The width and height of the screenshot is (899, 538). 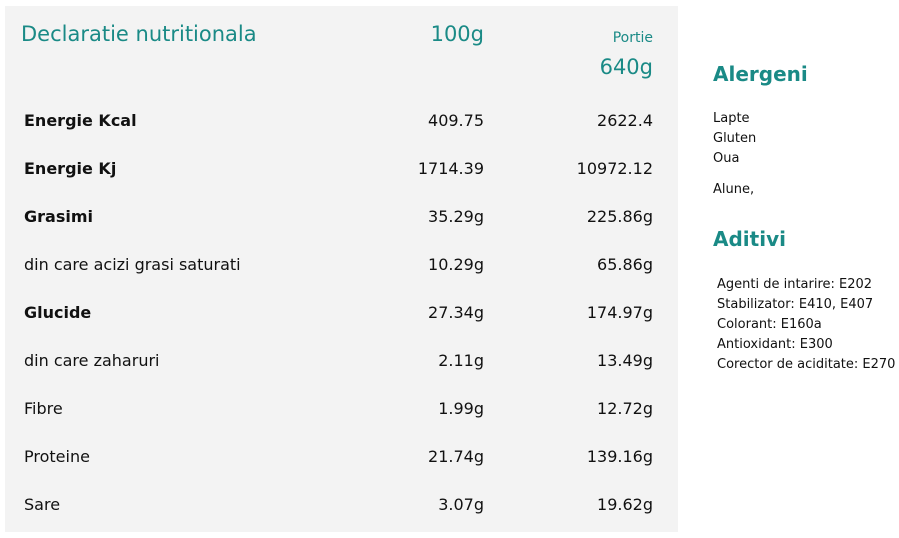 What do you see at coordinates (775, 344) in the screenshot?
I see `list-item: Antioxidant: E300` at bounding box center [775, 344].